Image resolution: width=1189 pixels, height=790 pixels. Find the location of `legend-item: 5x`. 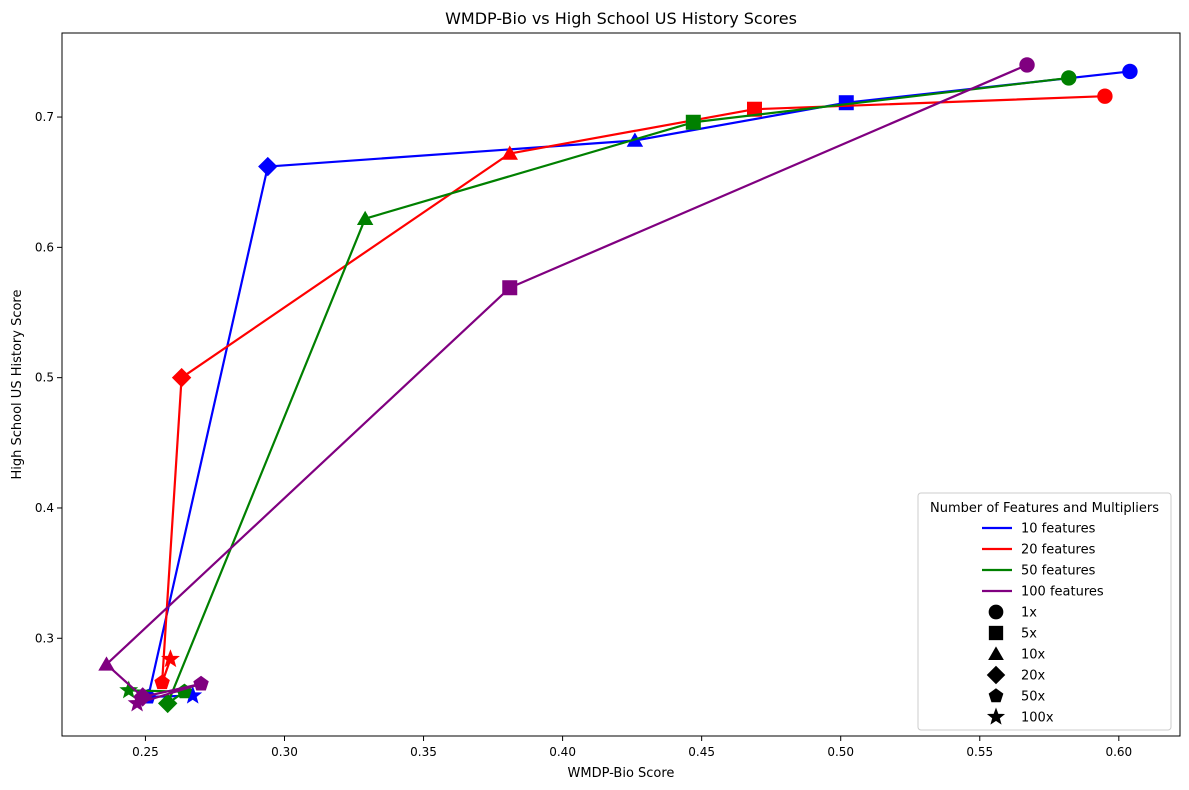

legend-item: 5x is located at coordinates (1012, 633).